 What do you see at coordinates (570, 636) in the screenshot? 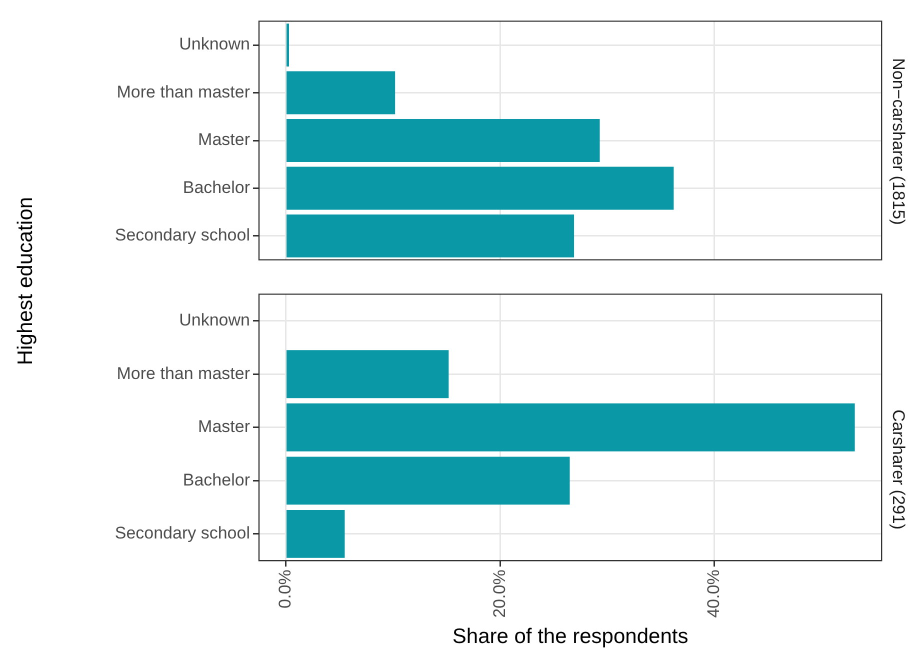
I see `x-axis-title: Share of the respondents` at bounding box center [570, 636].